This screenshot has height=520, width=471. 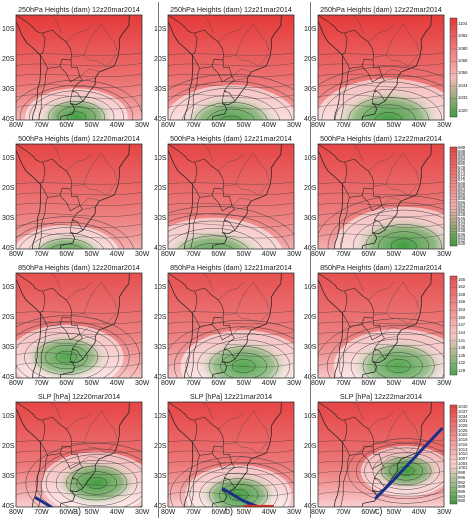 I want to click on lon-tick-label: 30W, so click(x=444, y=125).